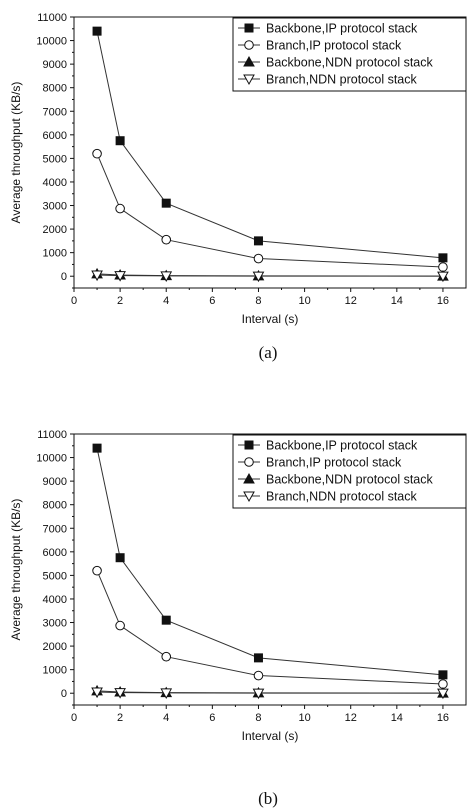 The width and height of the screenshot is (472, 811). I want to click on panel-caption: (a), so click(268, 352).